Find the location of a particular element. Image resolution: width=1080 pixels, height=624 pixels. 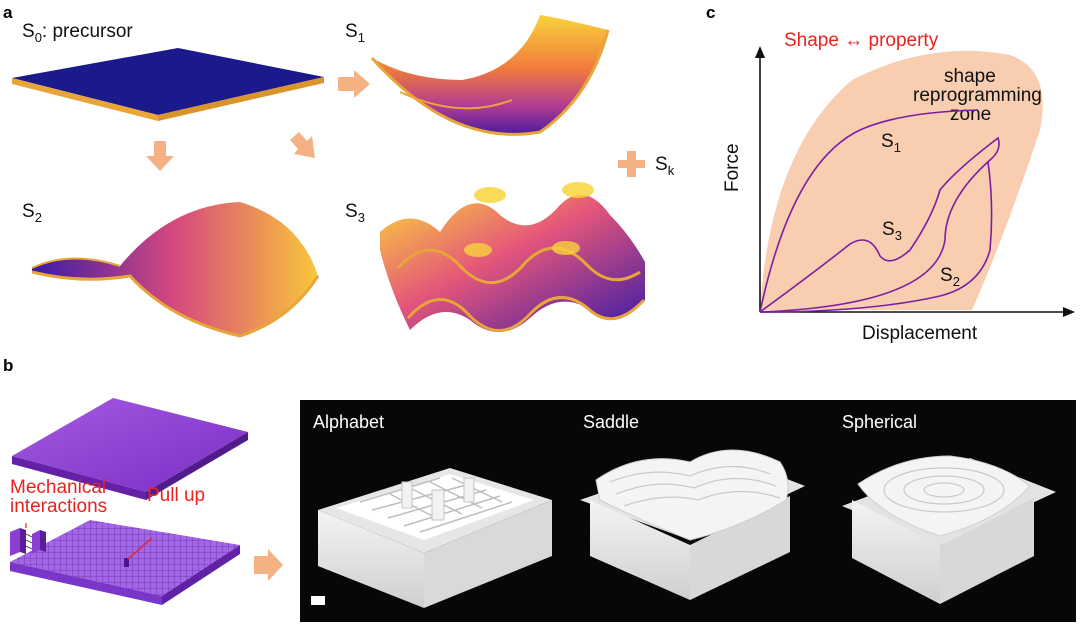

axes is located at coordinates (915, 181).